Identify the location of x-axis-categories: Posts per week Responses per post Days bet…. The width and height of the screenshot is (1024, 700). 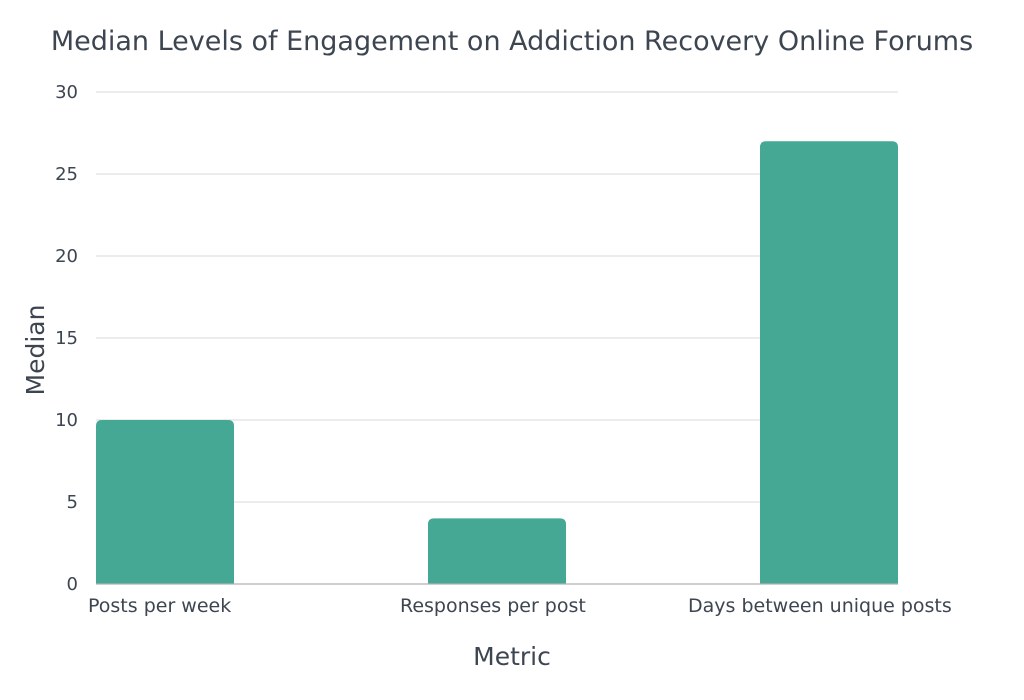
(520, 606).